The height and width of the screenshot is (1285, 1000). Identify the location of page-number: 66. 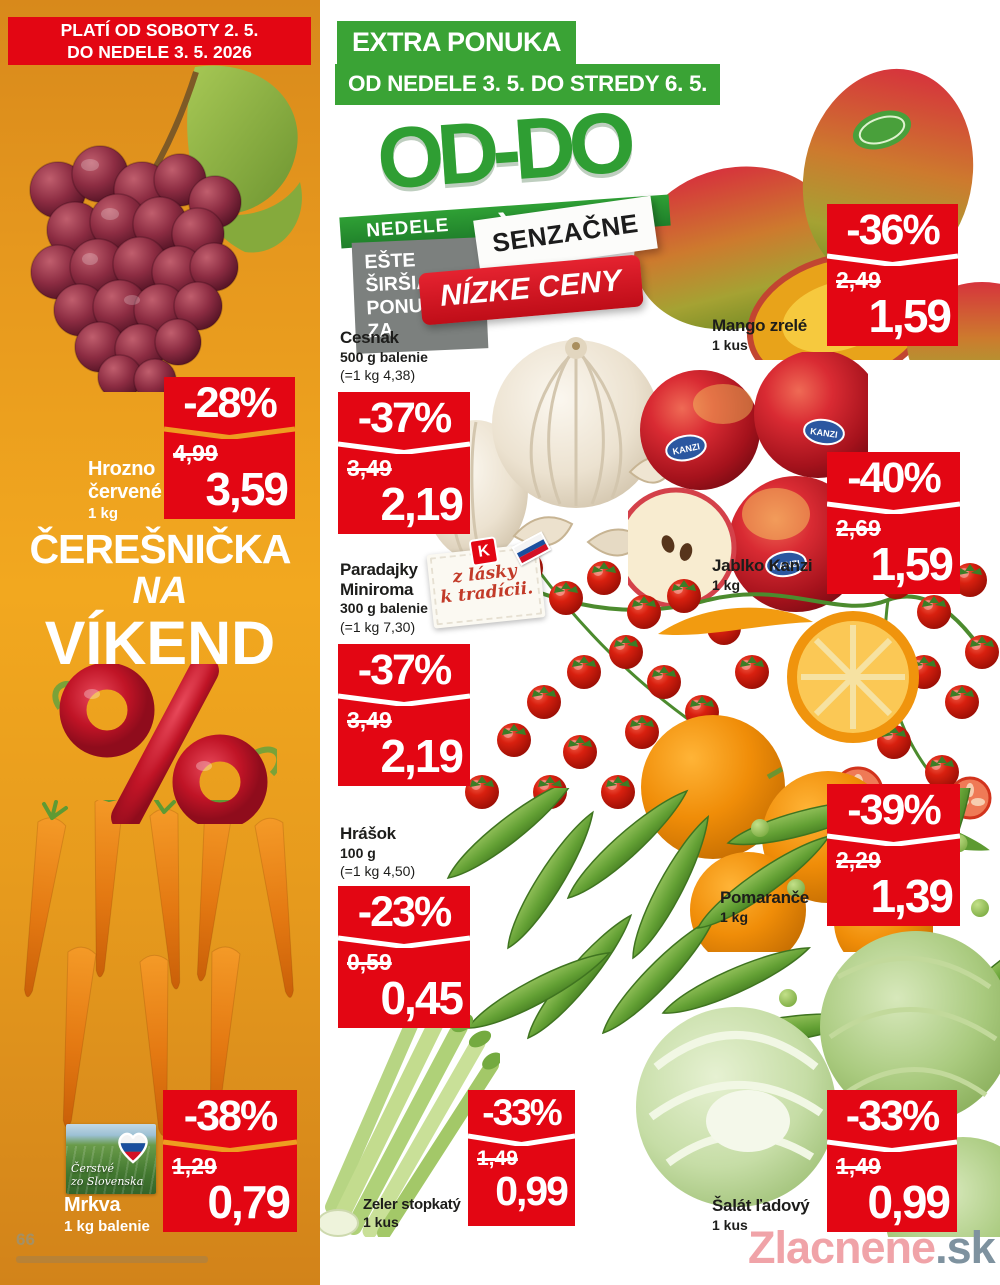
(25, 1239).